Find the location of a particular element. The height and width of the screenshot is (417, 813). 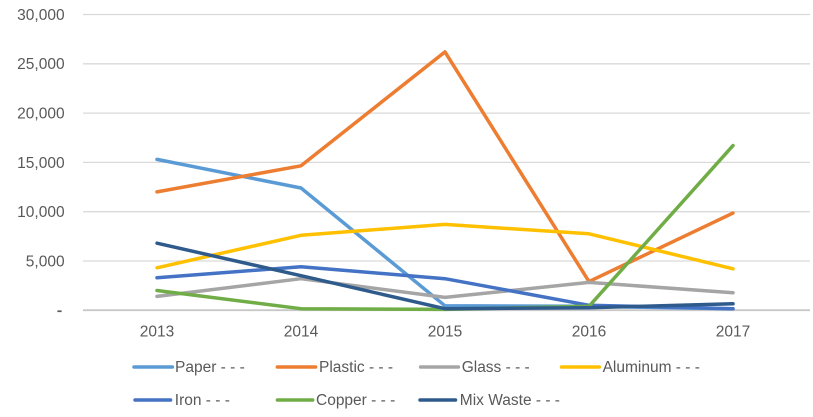

svg-text: Aluminum - - - is located at coordinates (651, 367).